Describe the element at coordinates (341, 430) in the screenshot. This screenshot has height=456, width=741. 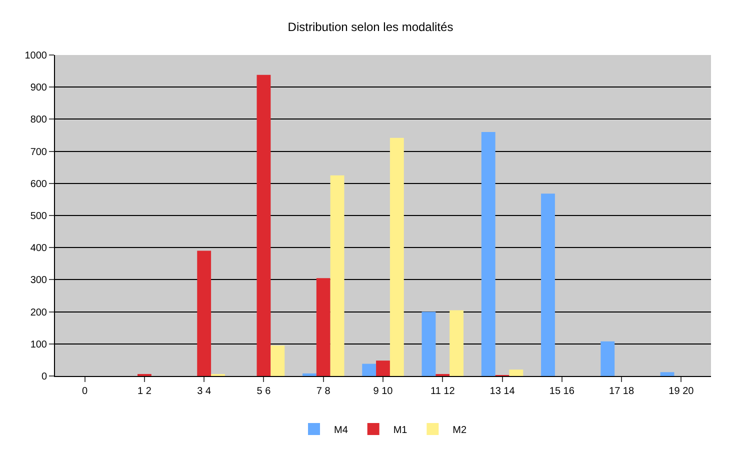
I see `legend-label: M4` at that location.